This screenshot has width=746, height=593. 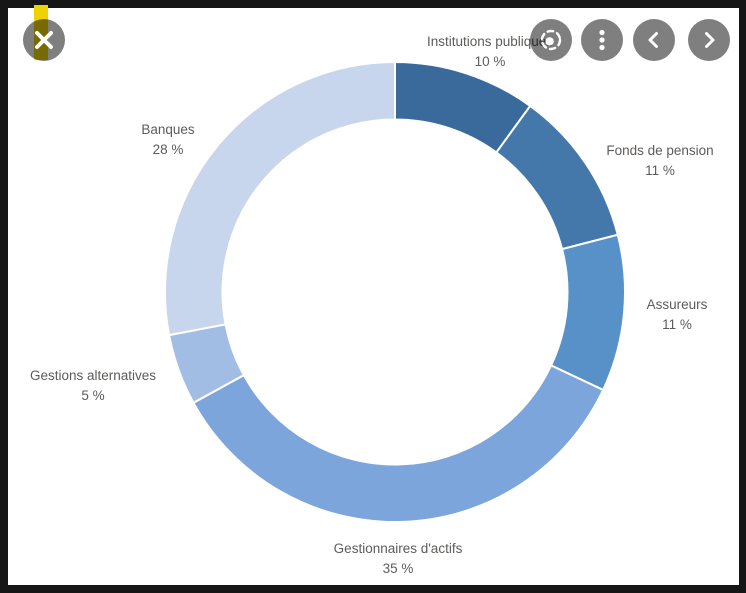 I want to click on donut-slice-fonds-de-pension, so click(x=557, y=177).